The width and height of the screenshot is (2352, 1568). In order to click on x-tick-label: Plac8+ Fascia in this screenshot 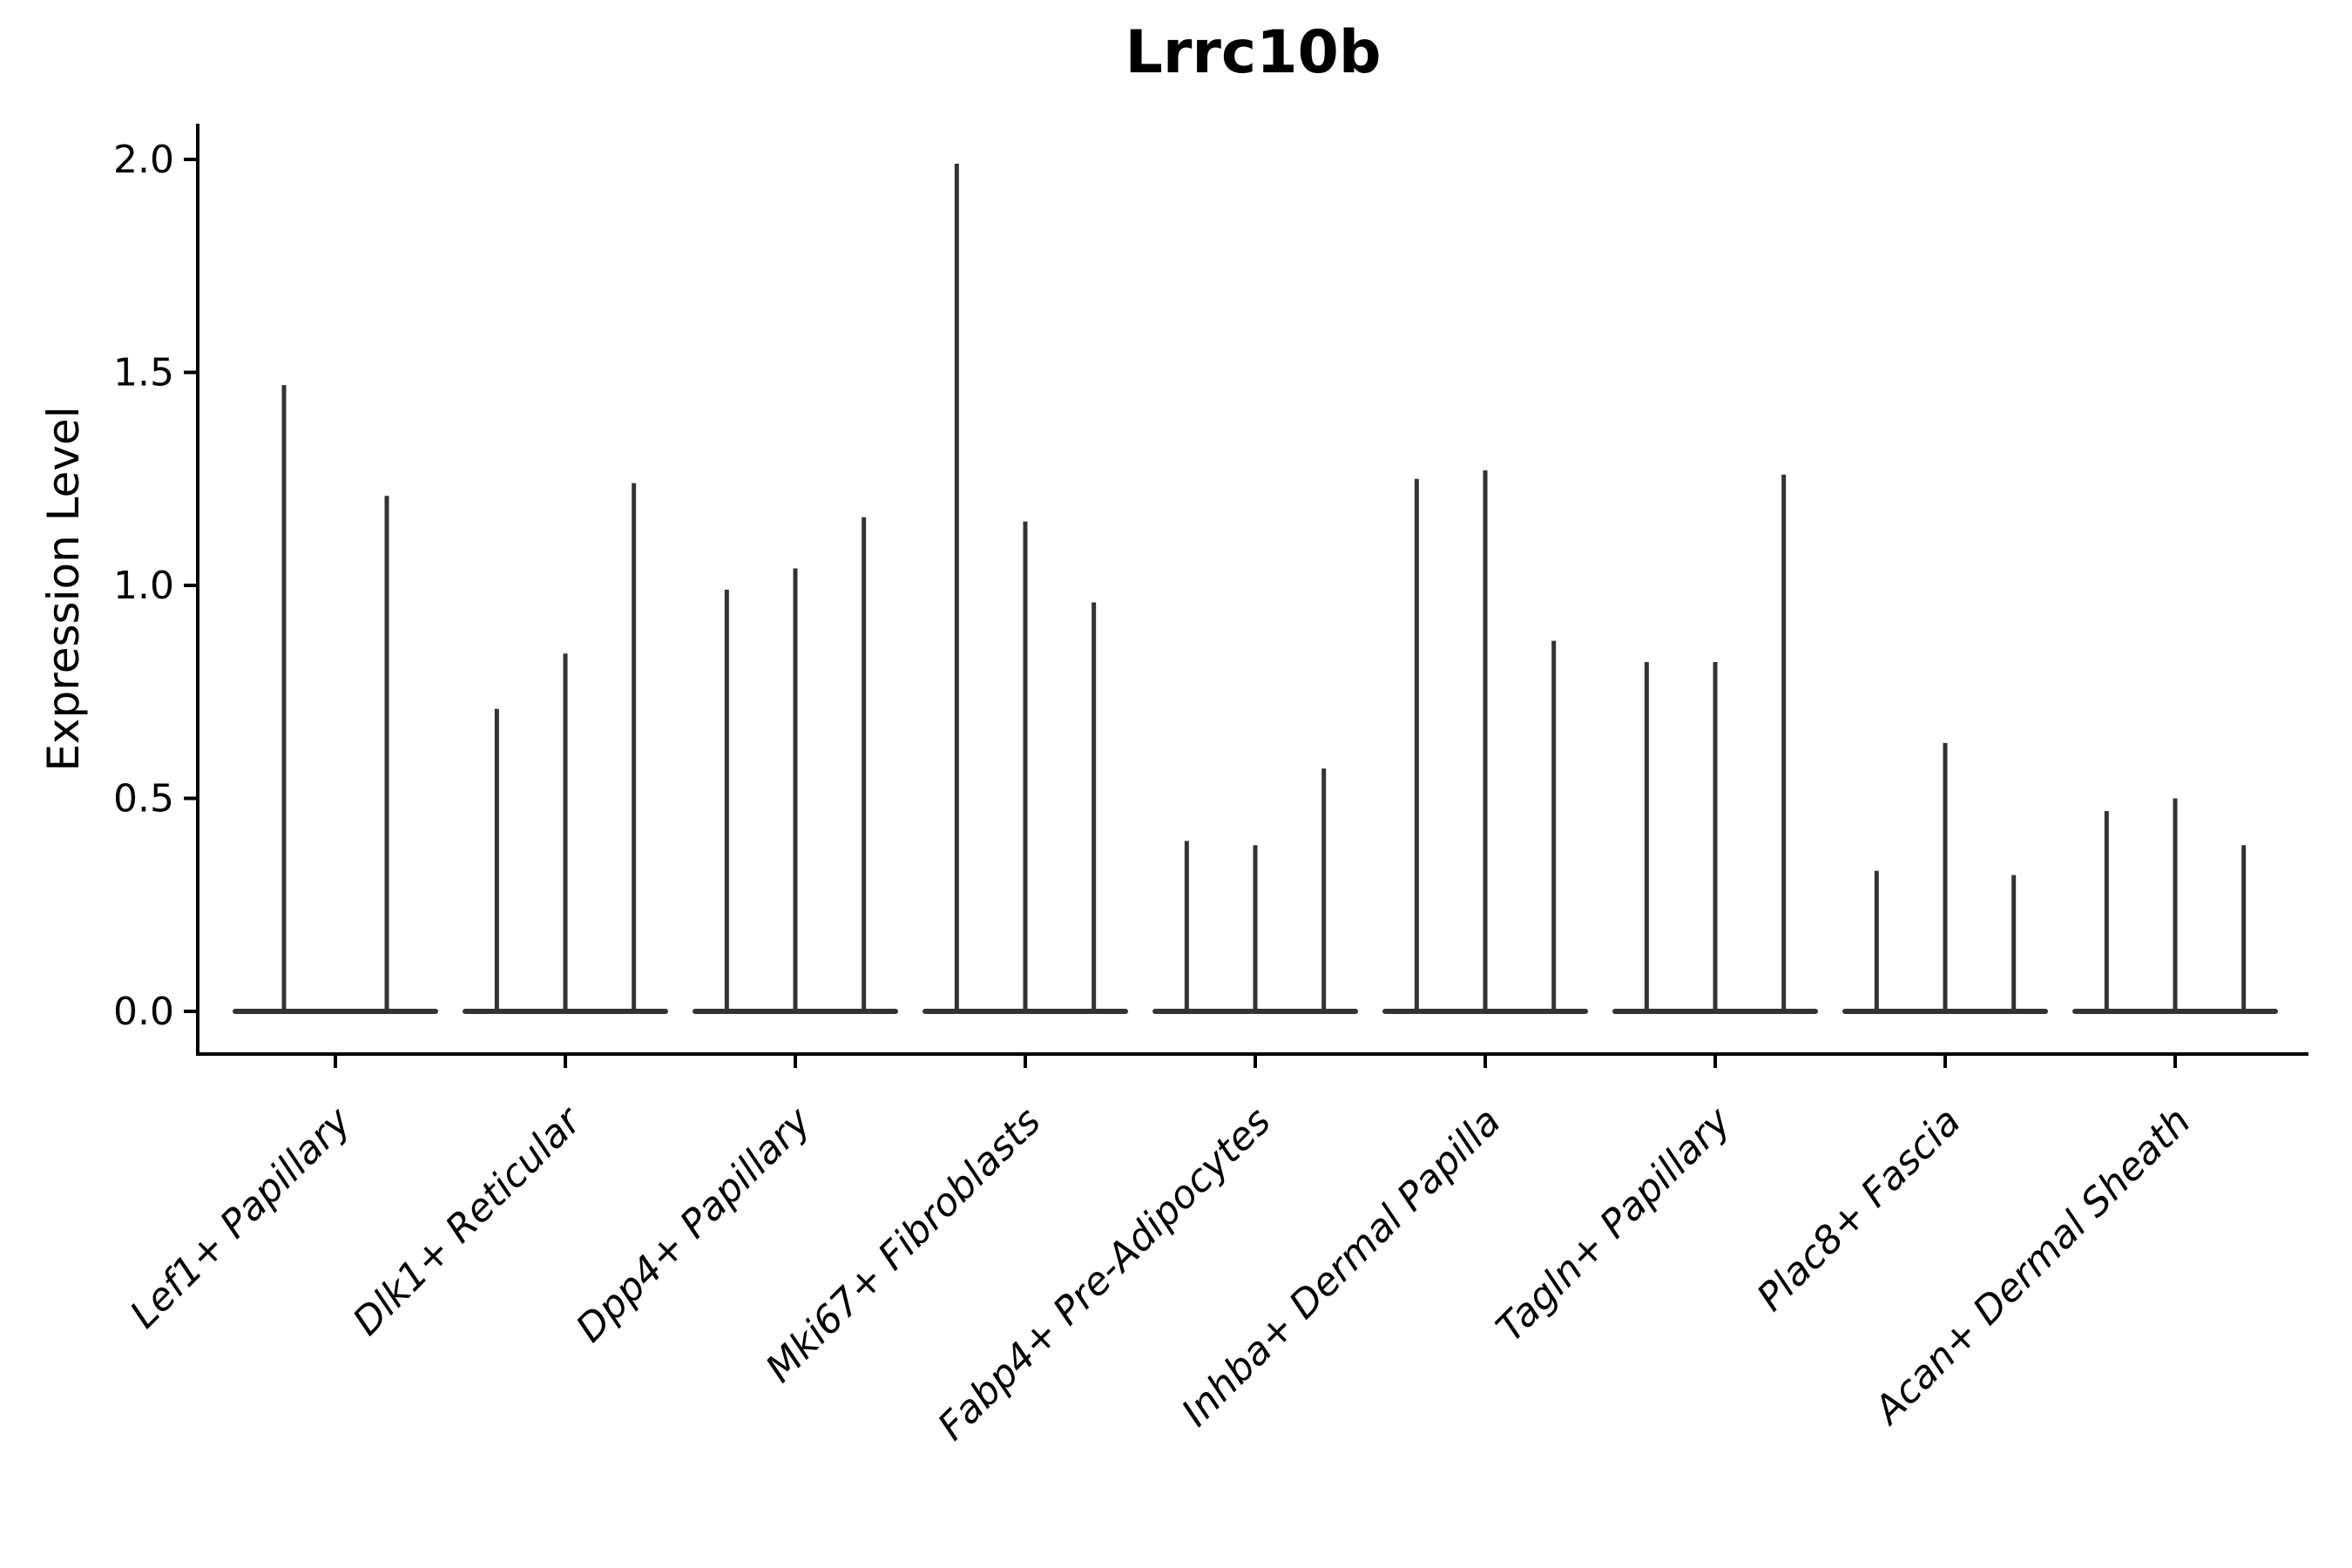, I will do `click(1859, 1209)`.